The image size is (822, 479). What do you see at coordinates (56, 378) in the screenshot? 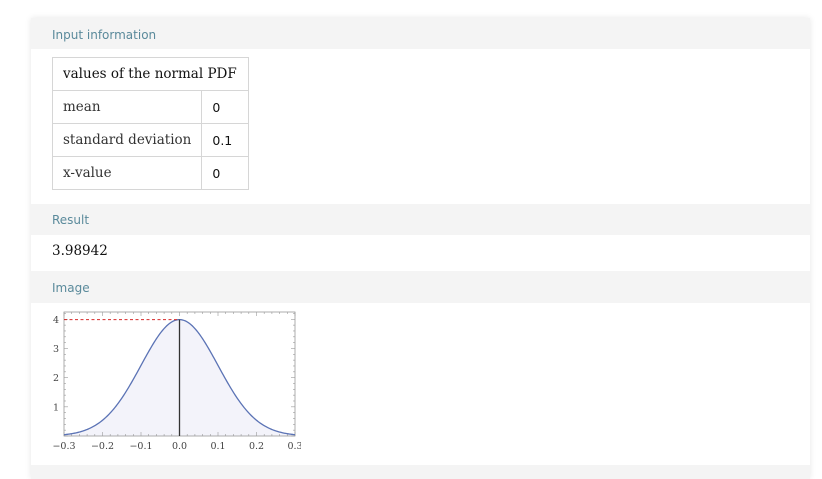
I see `y-tick-label: 2` at bounding box center [56, 378].